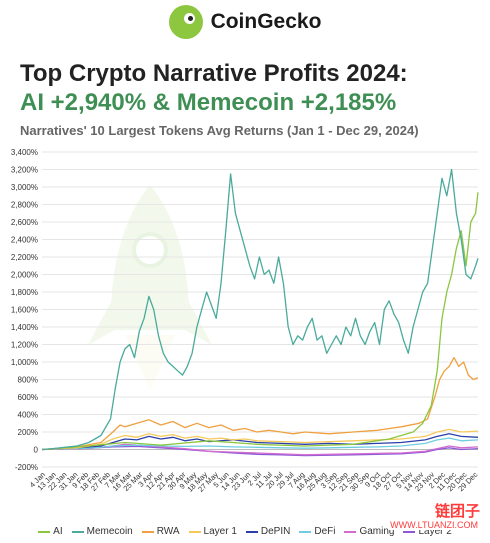  I want to click on legend-label: DePIN, so click(275, 531).